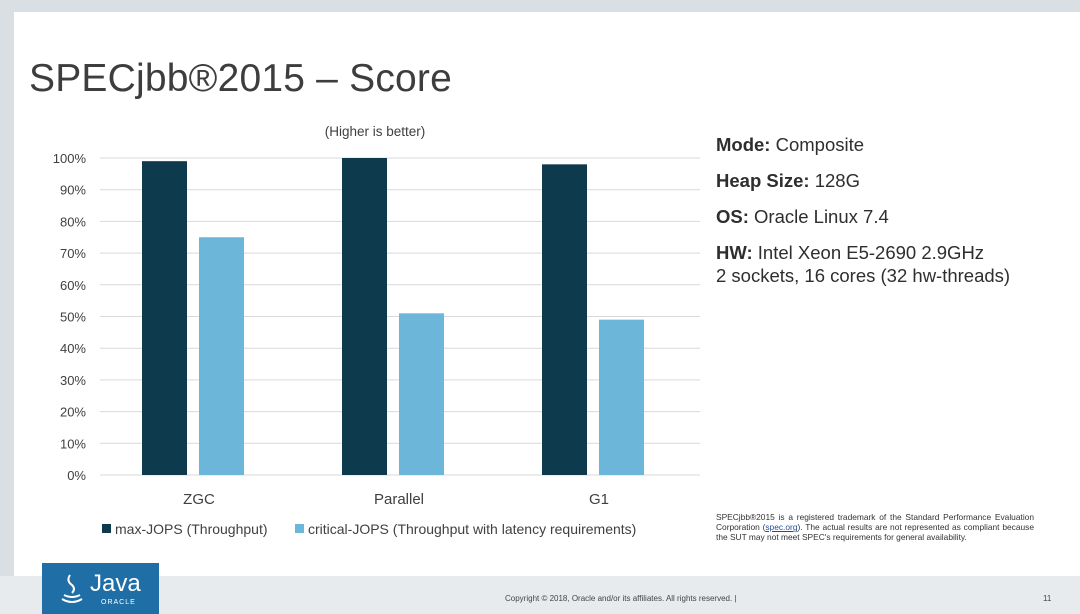 The image size is (1080, 614). What do you see at coordinates (73, 221) in the screenshot?
I see `y-tick-label: 80%` at bounding box center [73, 221].